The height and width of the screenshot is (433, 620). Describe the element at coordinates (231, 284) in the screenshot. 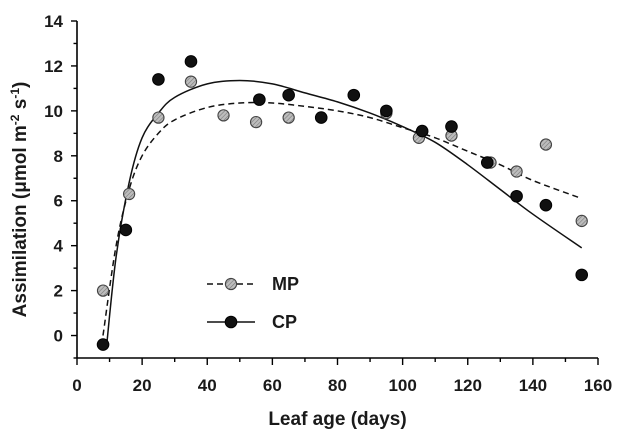

I see `legend-marker-mp` at that location.